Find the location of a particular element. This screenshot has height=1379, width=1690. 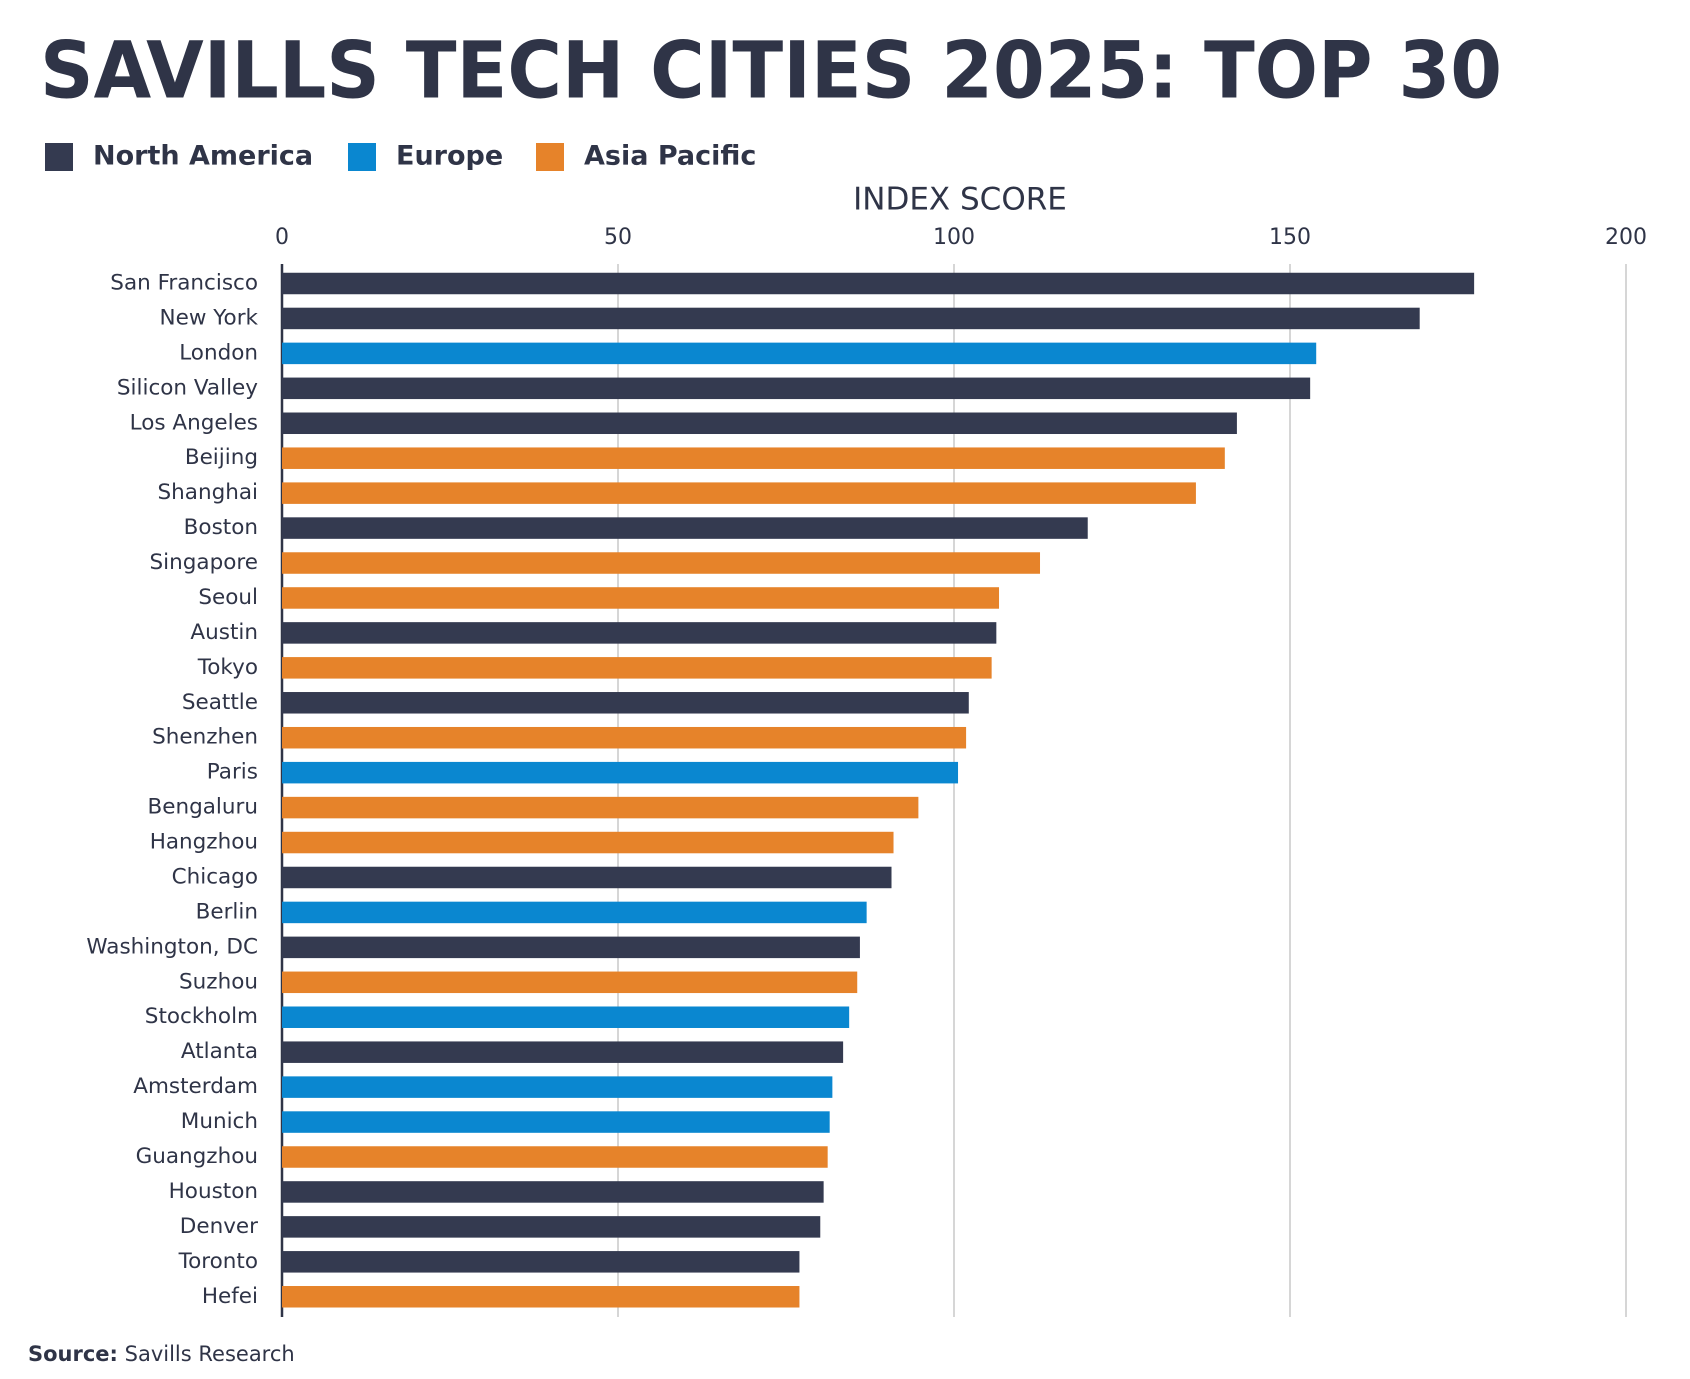

y-tick-label: Singapore is located at coordinates (204, 562).